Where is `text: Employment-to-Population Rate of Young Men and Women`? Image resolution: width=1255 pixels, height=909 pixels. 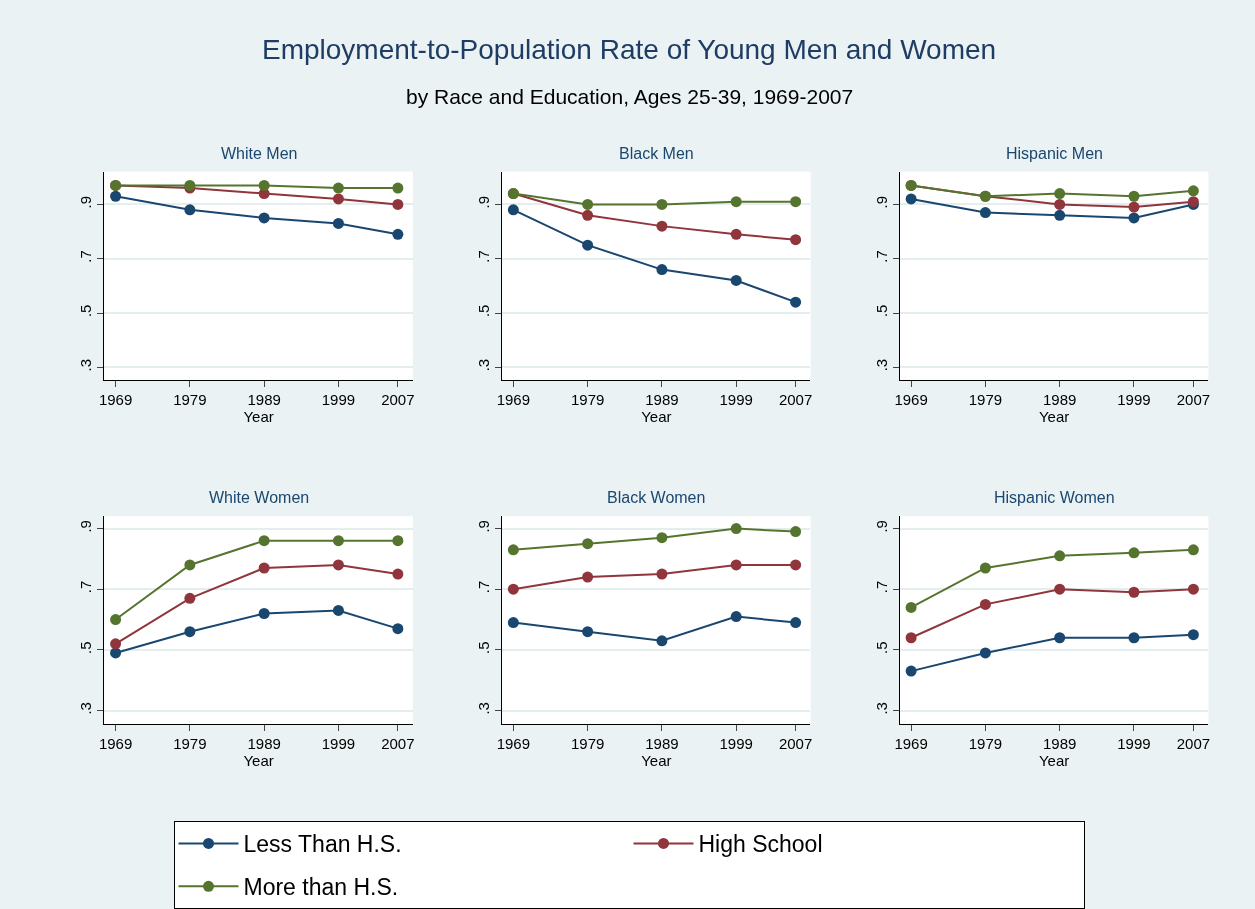 text: Employment-to-Population Rate of Young Men and Women is located at coordinates (629, 49).